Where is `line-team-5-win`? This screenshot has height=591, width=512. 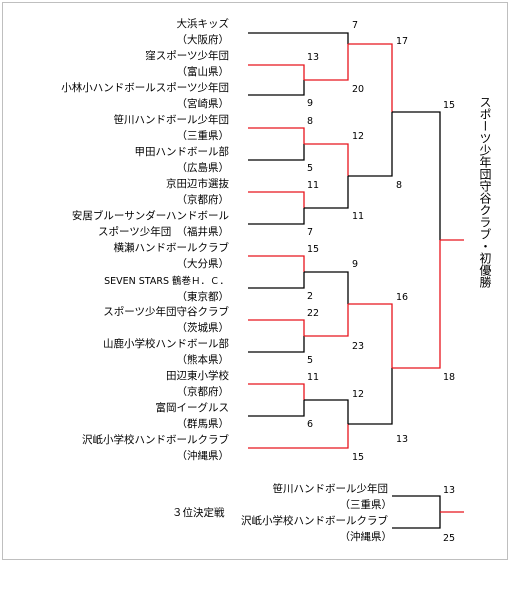 line-team-5-win is located at coordinates (276, 199).